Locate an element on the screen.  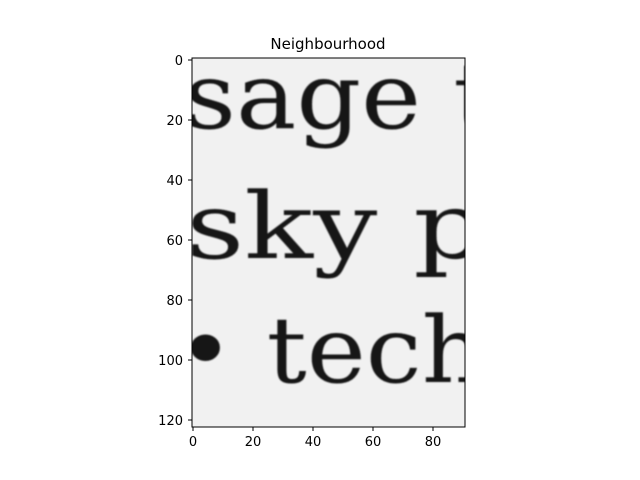
y-tick-label: 80 is located at coordinates (174, 301).